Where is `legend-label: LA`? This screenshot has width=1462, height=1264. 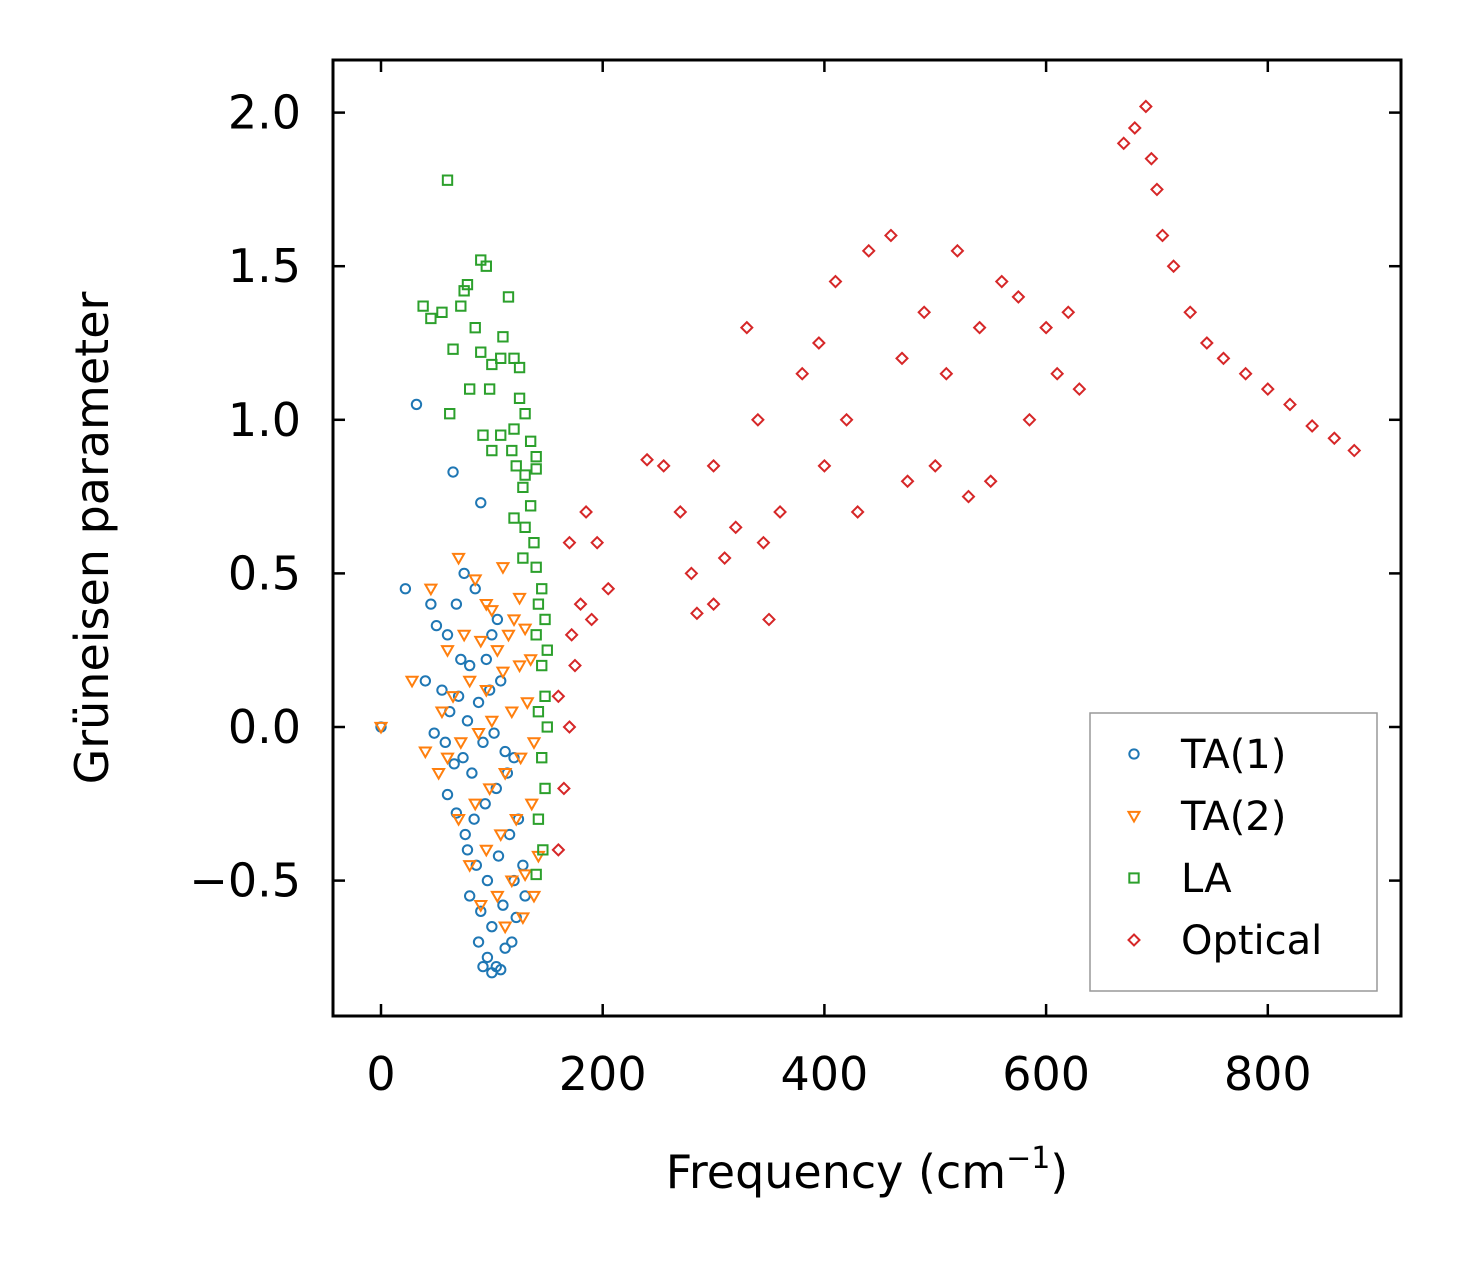
legend-label: LA is located at coordinates (1206, 879).